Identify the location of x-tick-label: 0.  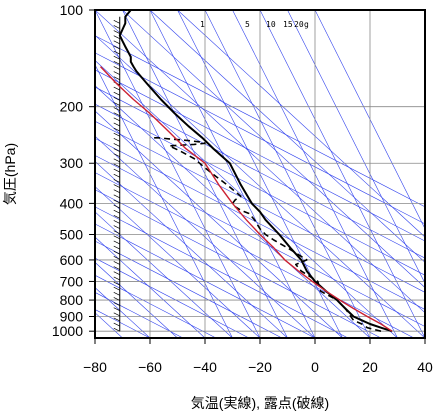
(315, 367).